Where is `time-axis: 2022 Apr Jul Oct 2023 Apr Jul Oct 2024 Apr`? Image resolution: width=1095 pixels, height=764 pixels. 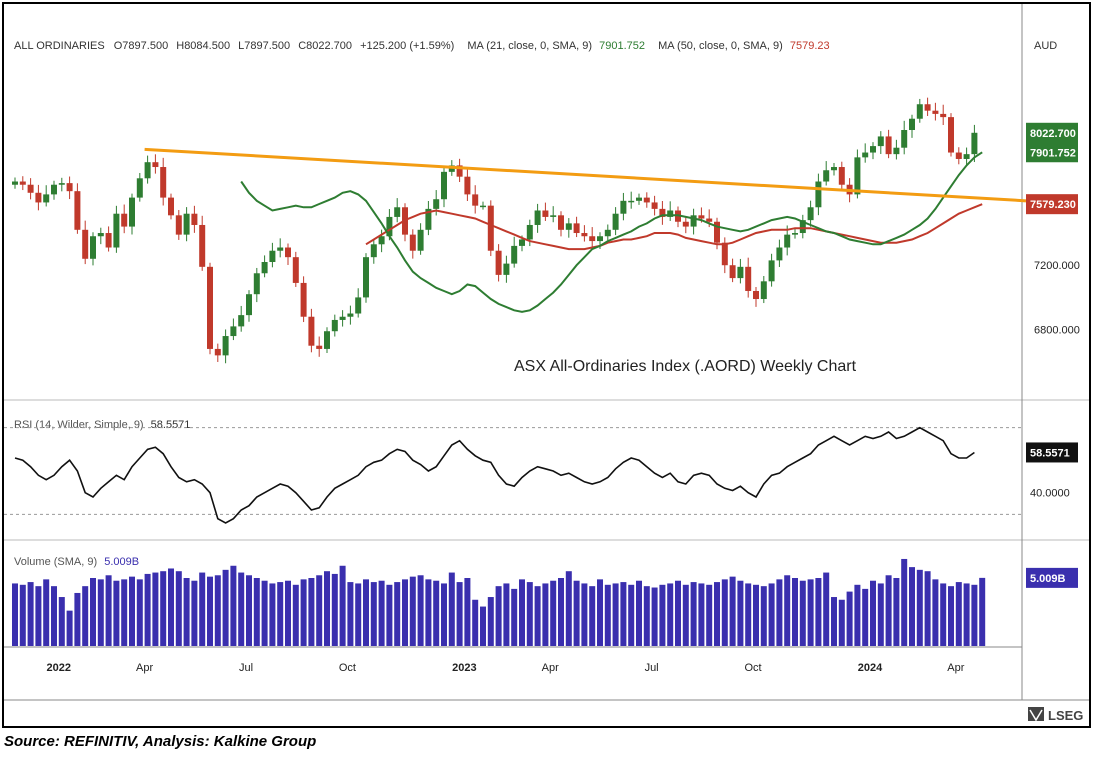 time-axis: 2022 Apr Jul Oct 2023 Apr Jul Oct 2024 Apr is located at coordinates (506, 668).